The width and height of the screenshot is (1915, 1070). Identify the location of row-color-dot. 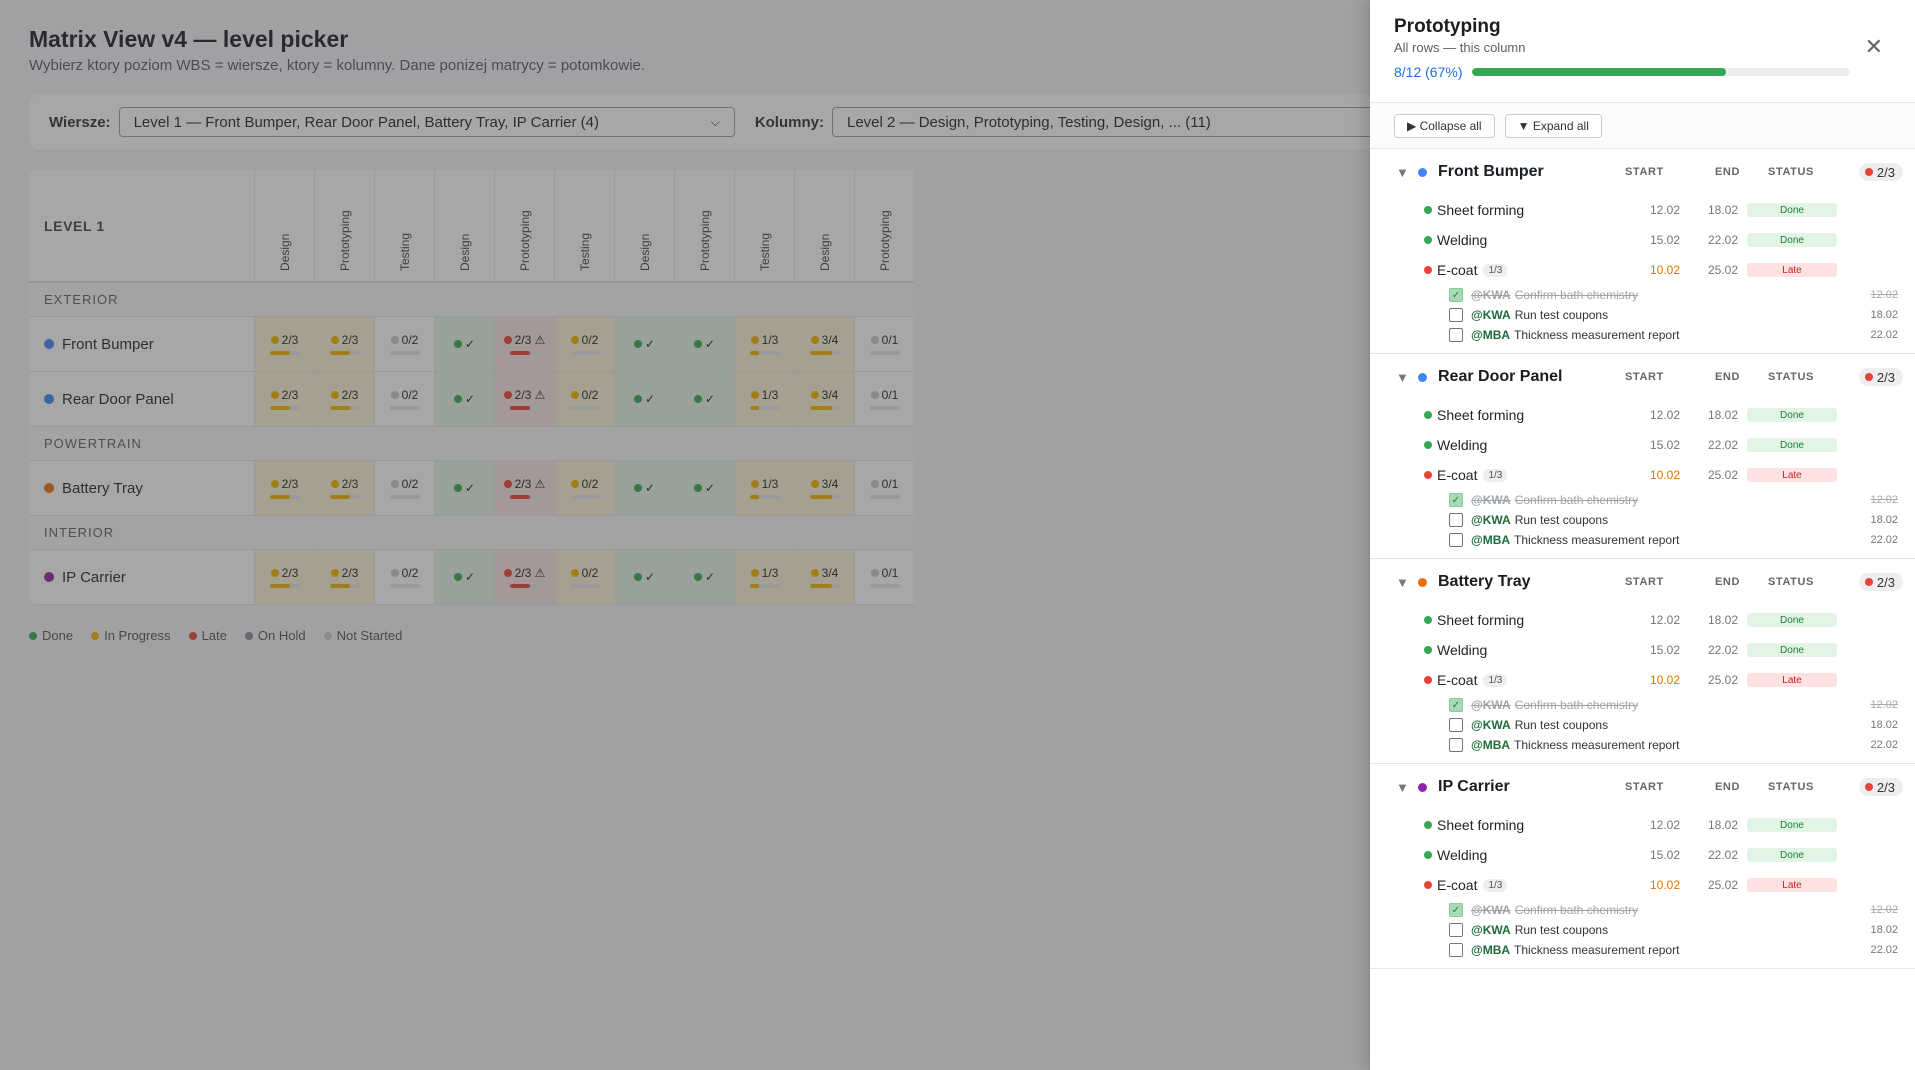
(49, 577).